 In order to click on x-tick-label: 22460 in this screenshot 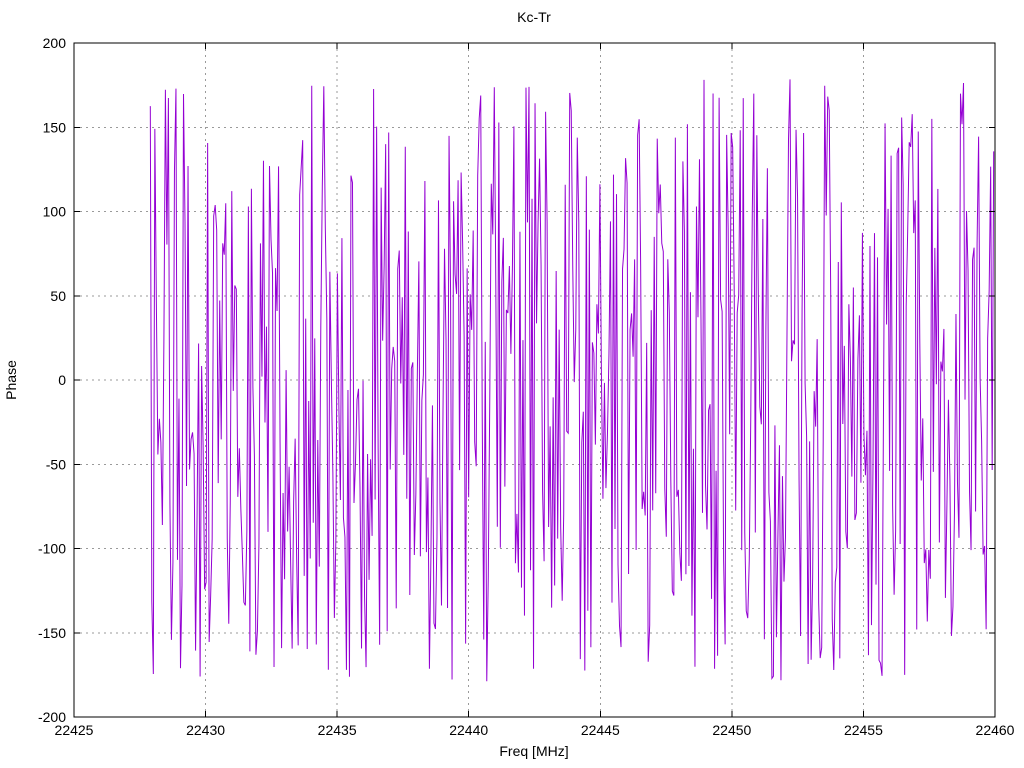, I will do `click(995, 730)`.